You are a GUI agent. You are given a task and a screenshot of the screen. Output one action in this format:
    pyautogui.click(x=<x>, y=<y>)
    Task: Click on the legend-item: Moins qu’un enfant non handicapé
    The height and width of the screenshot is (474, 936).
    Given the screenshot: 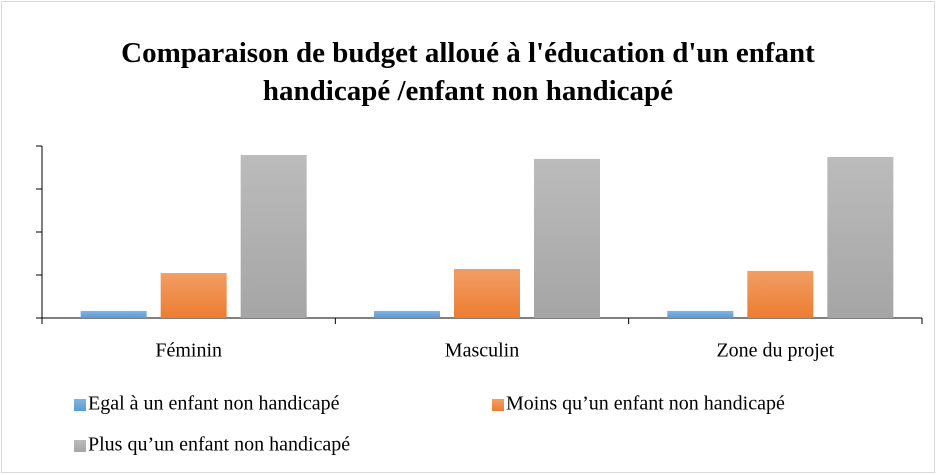 What is the action you would take?
    pyautogui.click(x=638, y=404)
    